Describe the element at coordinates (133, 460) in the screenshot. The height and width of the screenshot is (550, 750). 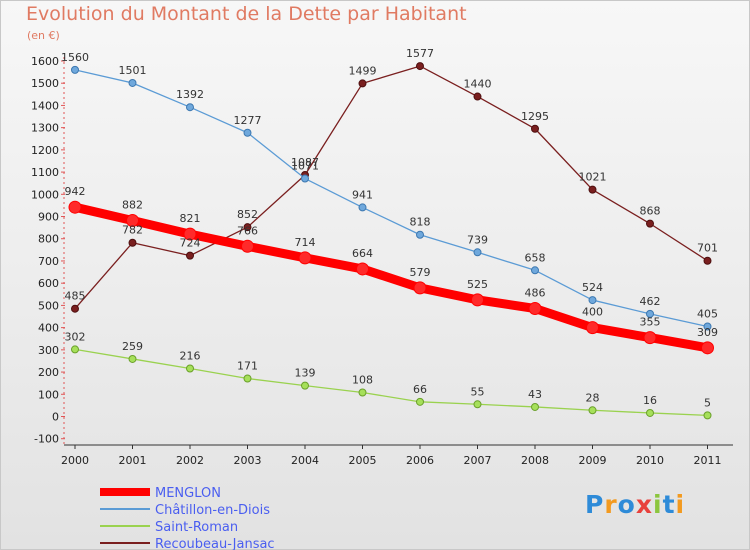
I see `x-tick-label: 2001` at that location.